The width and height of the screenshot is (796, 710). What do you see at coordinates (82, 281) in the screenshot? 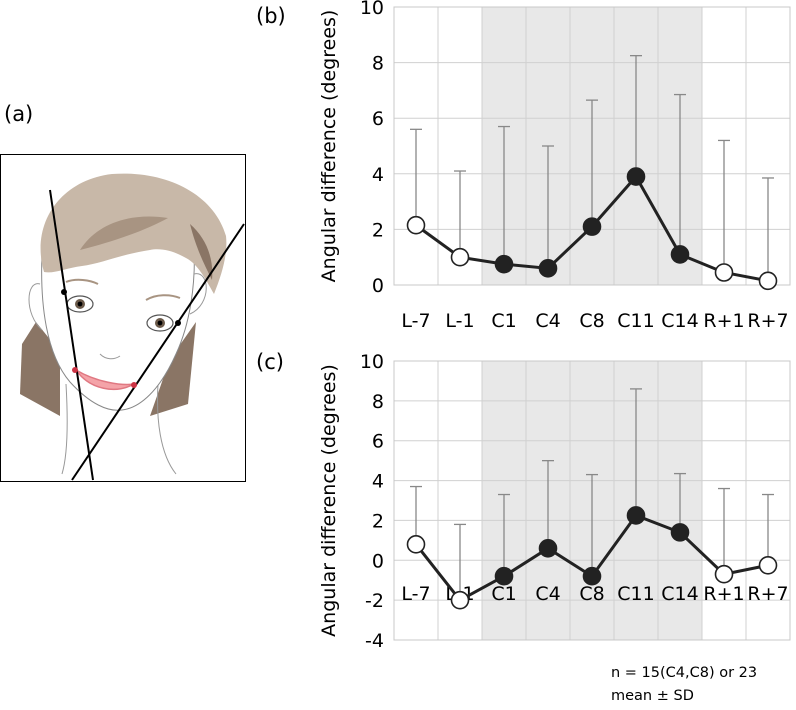
I see `eyebrow-left` at bounding box center [82, 281].